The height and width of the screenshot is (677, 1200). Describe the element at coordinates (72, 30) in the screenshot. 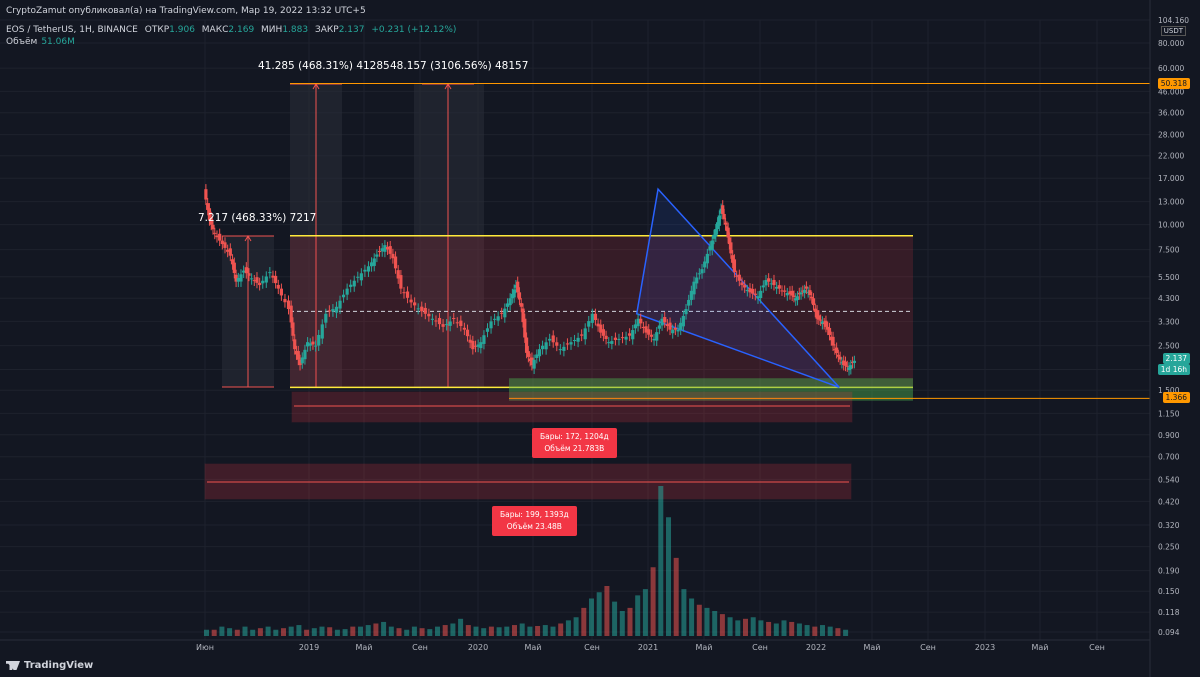

I see `symbol-name: EOS / TetherUS, 1Н, BINANCE` at that location.